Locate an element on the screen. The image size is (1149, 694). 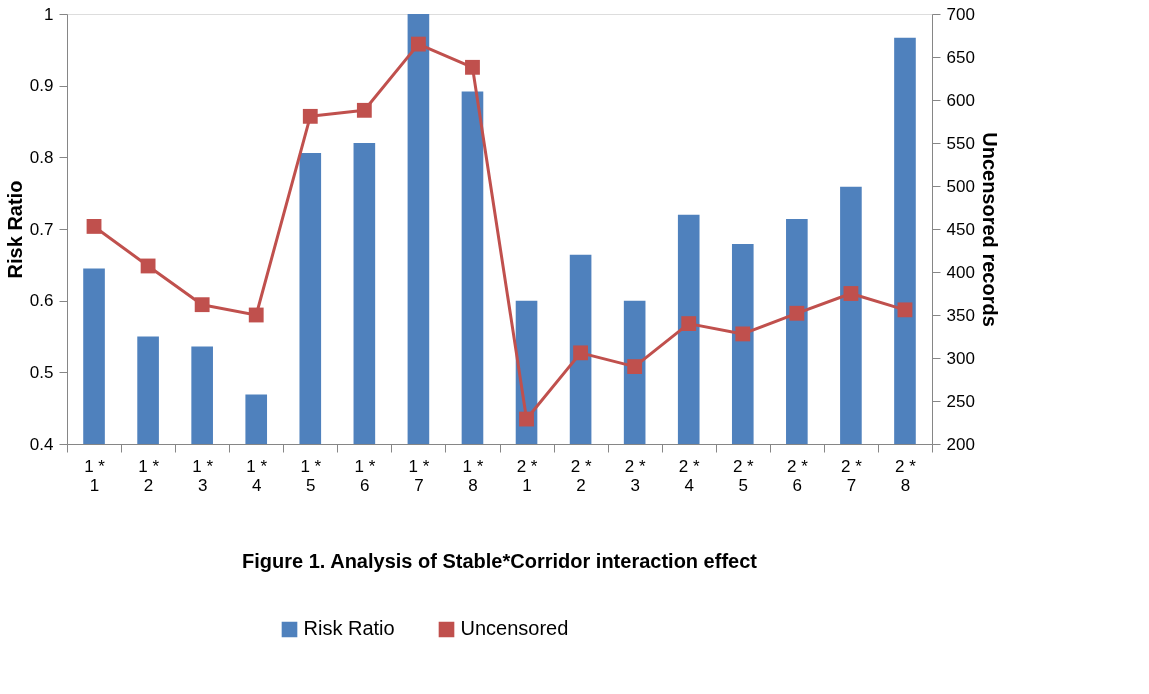
x-tick-label: 2 * 8 is located at coordinates (906, 475).